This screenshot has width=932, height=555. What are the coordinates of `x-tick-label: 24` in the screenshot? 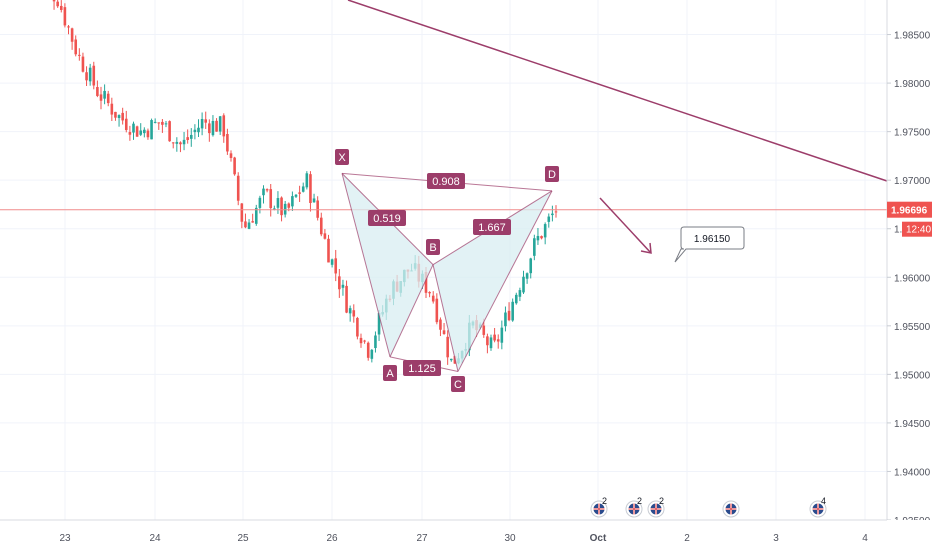 It's located at (155, 538).